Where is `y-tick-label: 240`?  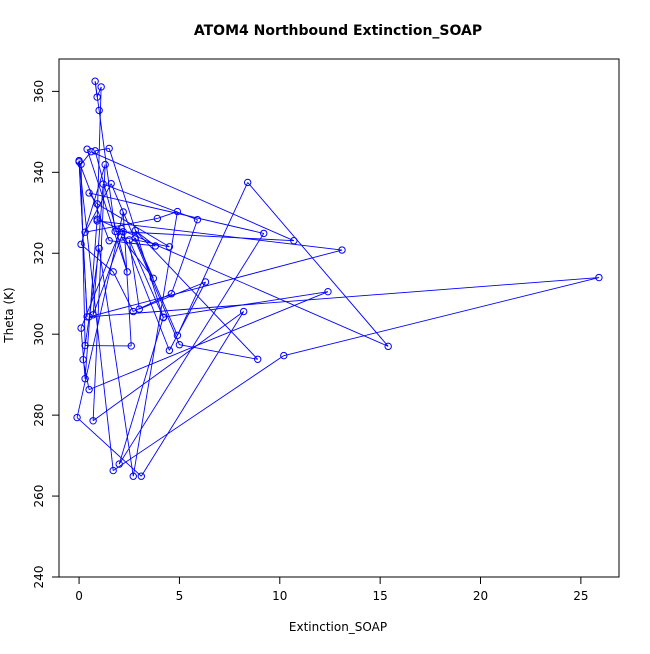
y-tick-label: 240 is located at coordinates (39, 577).